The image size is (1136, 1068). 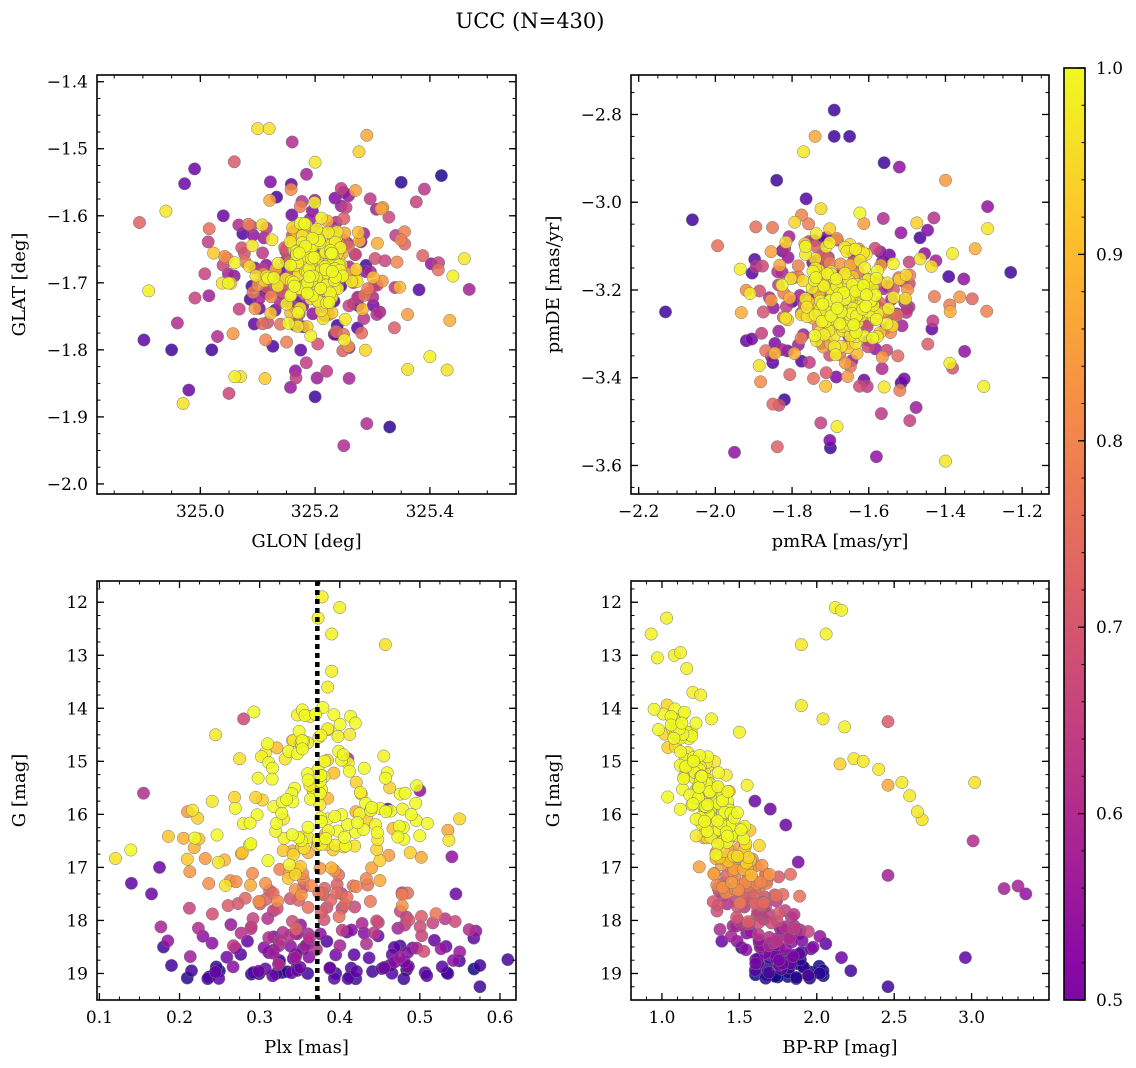 What do you see at coordinates (306, 790) in the screenshot?
I see `plx-axes-frame` at bounding box center [306, 790].